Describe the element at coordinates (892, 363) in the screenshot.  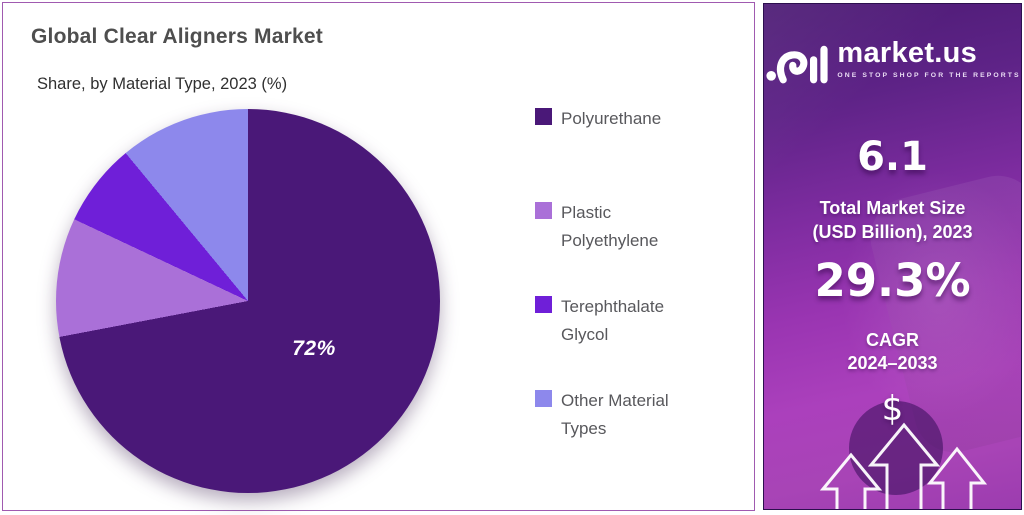
I see `cagr-label-line2: 2024–2033` at that location.